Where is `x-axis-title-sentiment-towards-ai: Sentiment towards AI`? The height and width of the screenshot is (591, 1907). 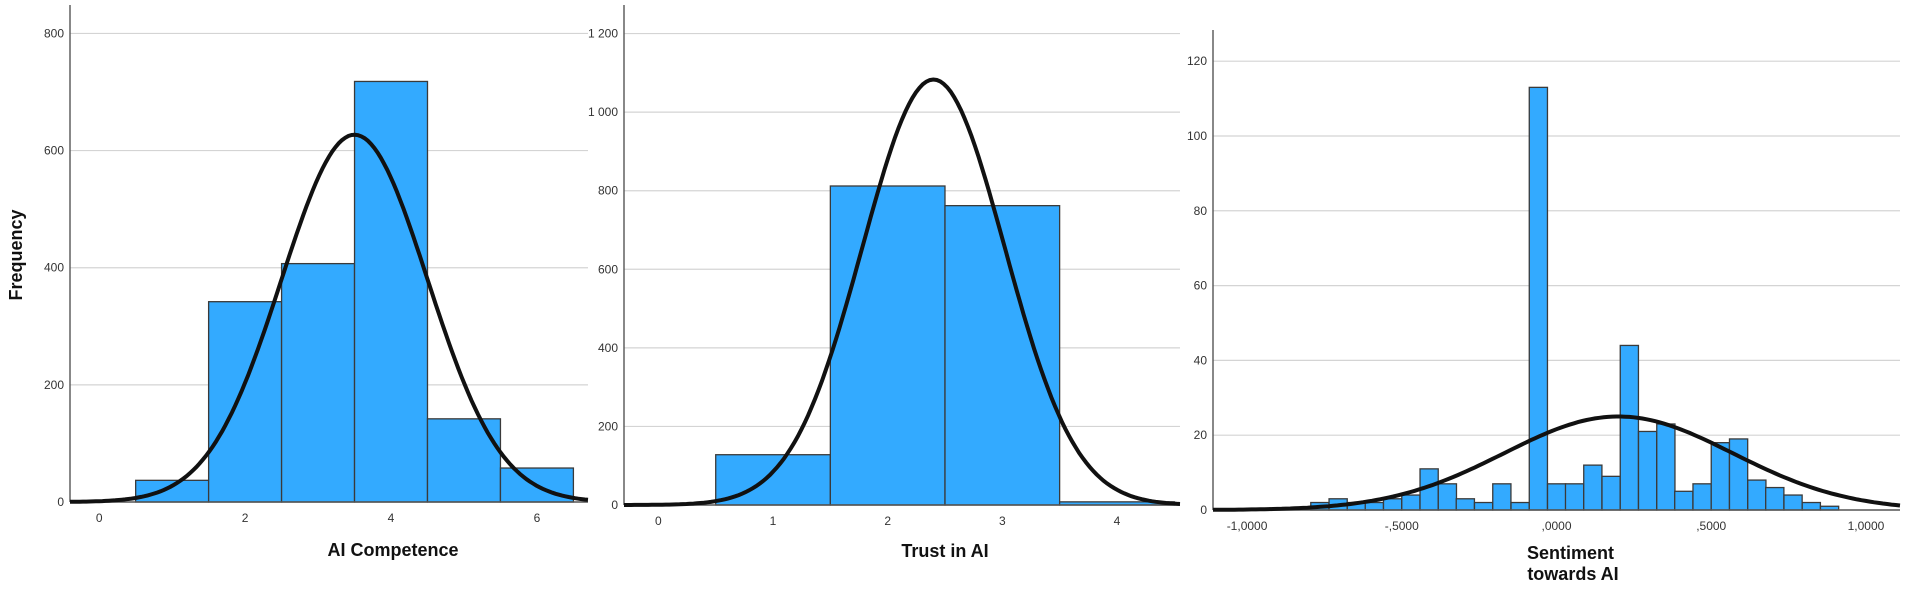
x-axis-title-sentiment-towards-ai: Sentiment towards AI is located at coordinates (1573, 563).